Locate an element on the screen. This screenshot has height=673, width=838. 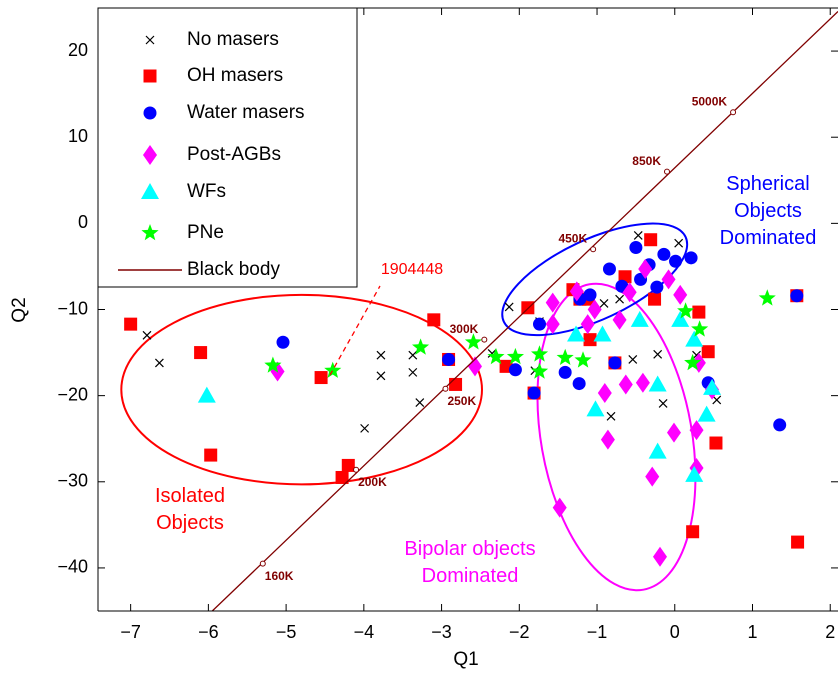
y-tick-label: −40 is located at coordinates (72, 567).